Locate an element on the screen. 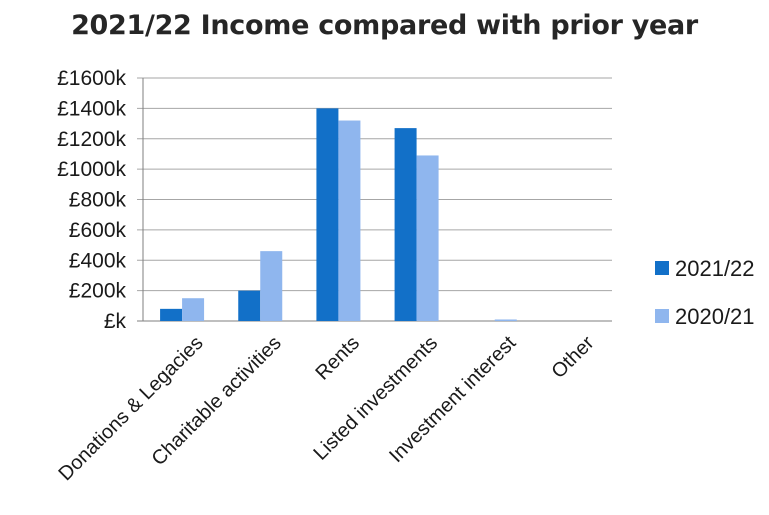  y-tick-label: £1600k is located at coordinates (91, 78).